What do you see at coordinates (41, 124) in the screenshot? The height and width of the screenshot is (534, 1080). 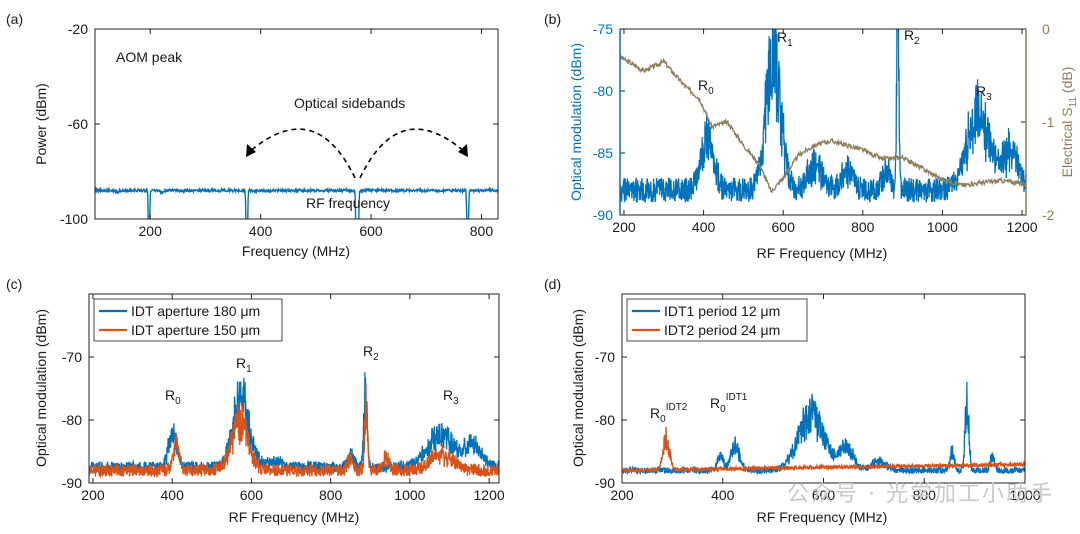 I see `panel-a-ylabel: Power (dBm)` at bounding box center [41, 124].